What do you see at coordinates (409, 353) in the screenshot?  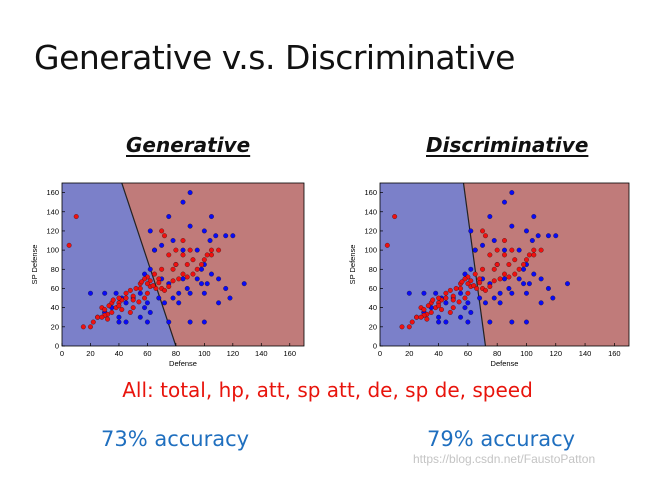 I see `x-tick-label: 20` at bounding box center [409, 353].